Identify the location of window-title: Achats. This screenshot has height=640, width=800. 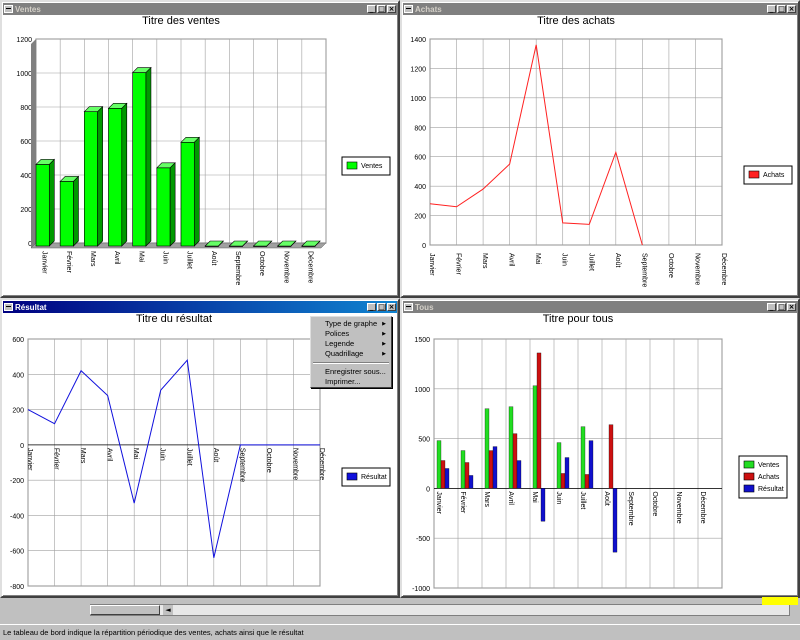
(428, 9).